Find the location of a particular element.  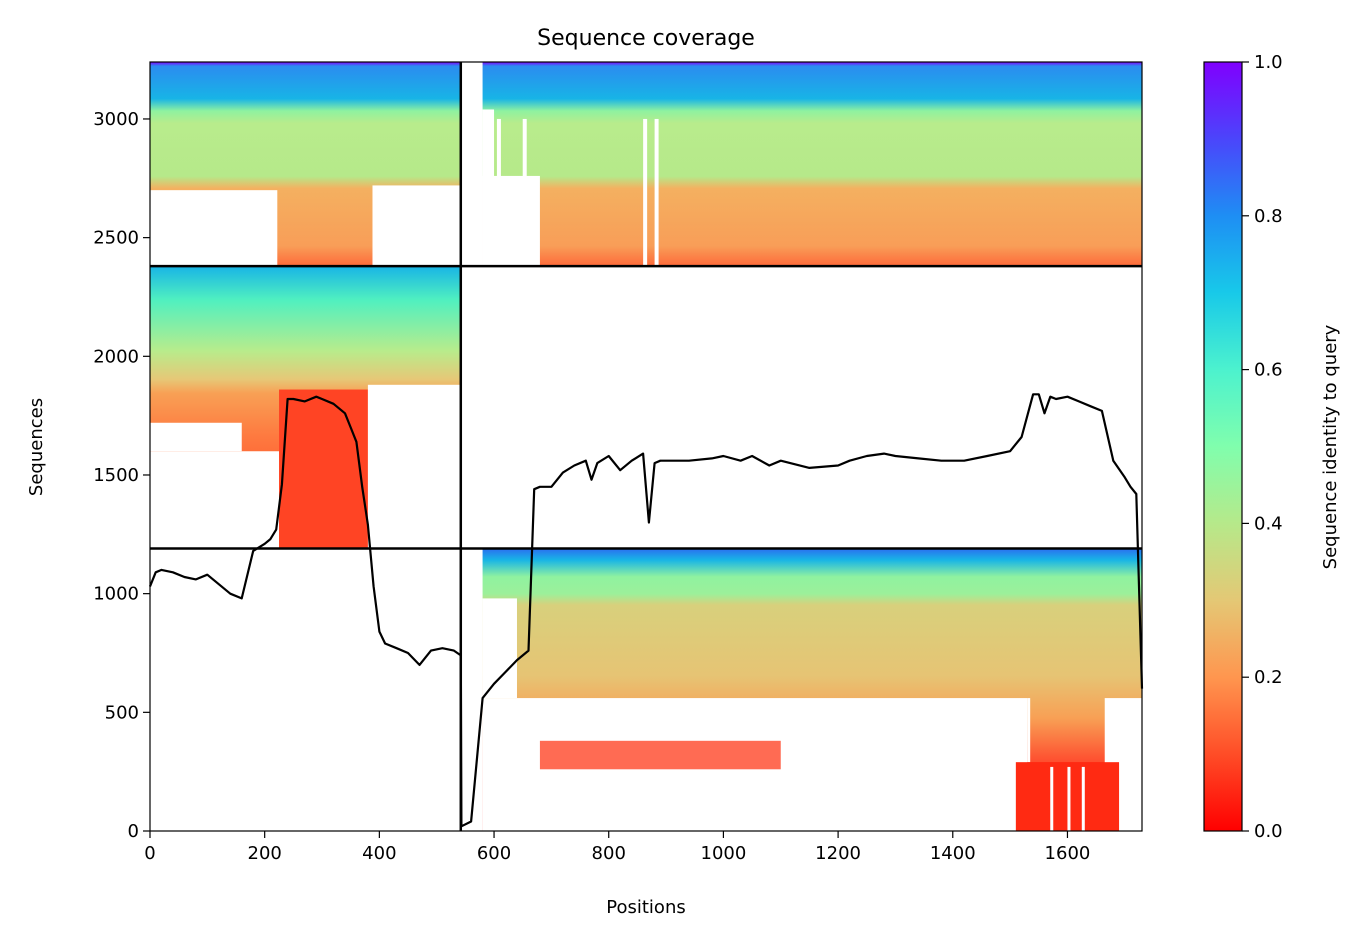

x-tick-label: 600 is located at coordinates (494, 853).